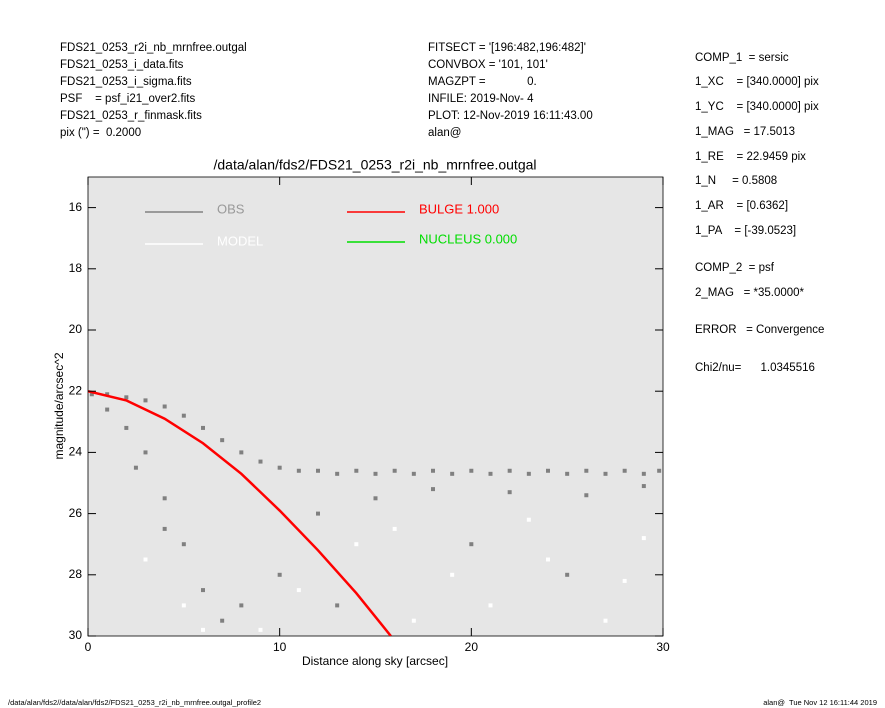 This screenshot has width=885, height=708. What do you see at coordinates (101, 133) in the screenshot?
I see `header-left-line: pix (") = 0.2000` at bounding box center [101, 133].